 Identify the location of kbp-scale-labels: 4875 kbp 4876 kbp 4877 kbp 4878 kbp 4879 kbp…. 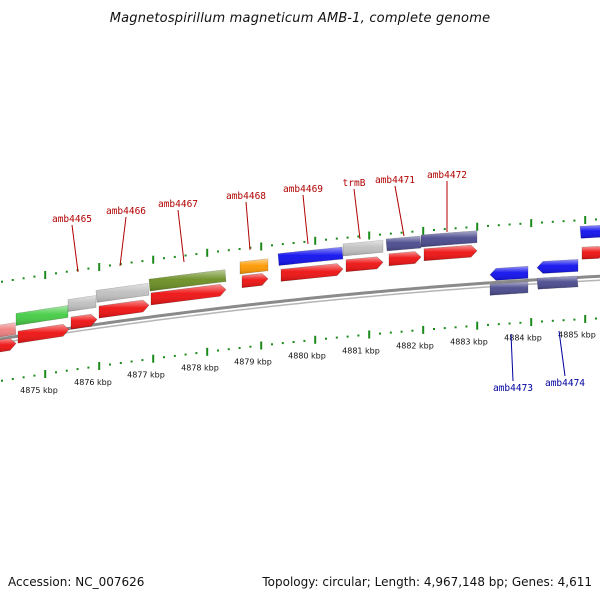
(308, 363).